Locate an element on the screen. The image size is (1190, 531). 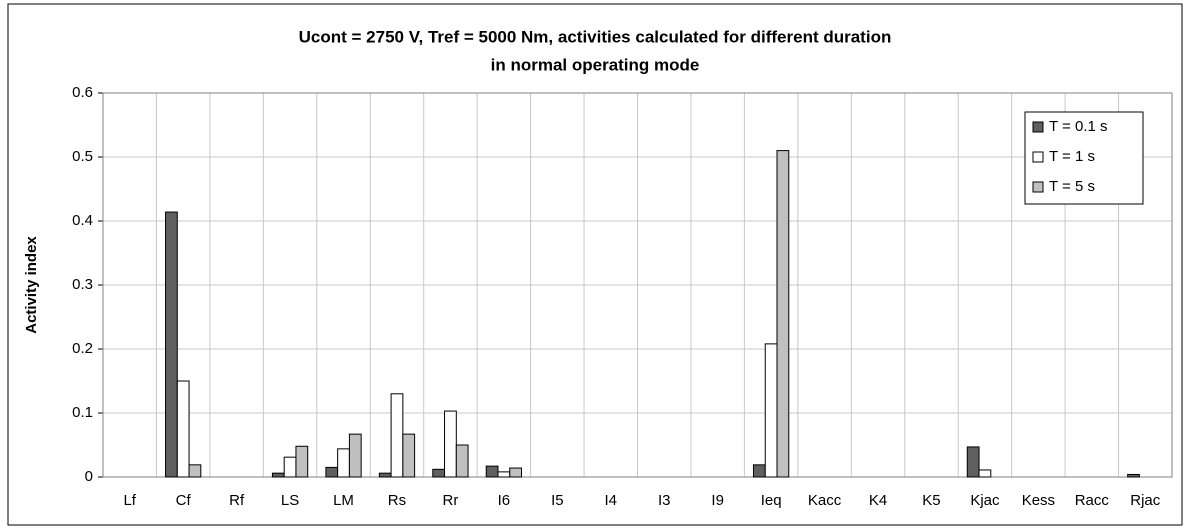
legend-box is located at coordinates (1084, 158).